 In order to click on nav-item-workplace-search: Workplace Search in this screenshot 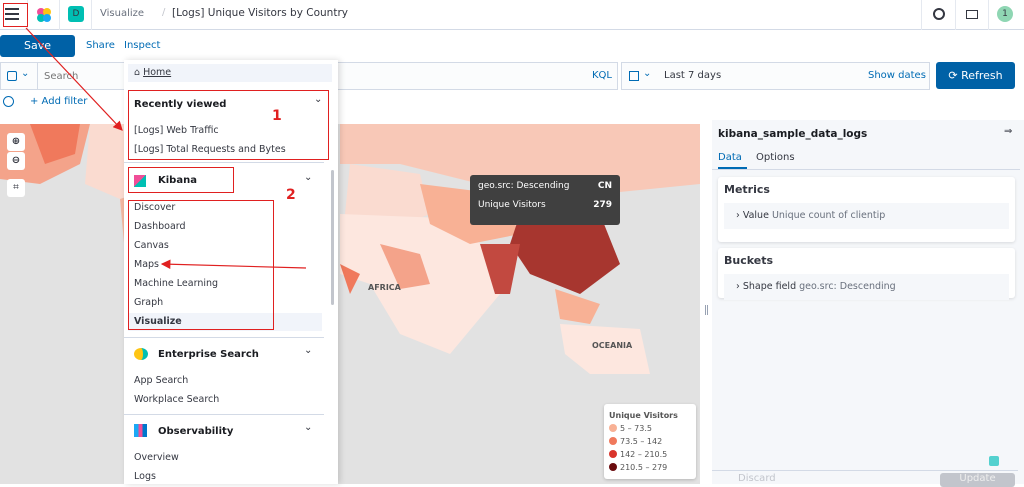, I will do `click(177, 399)`.